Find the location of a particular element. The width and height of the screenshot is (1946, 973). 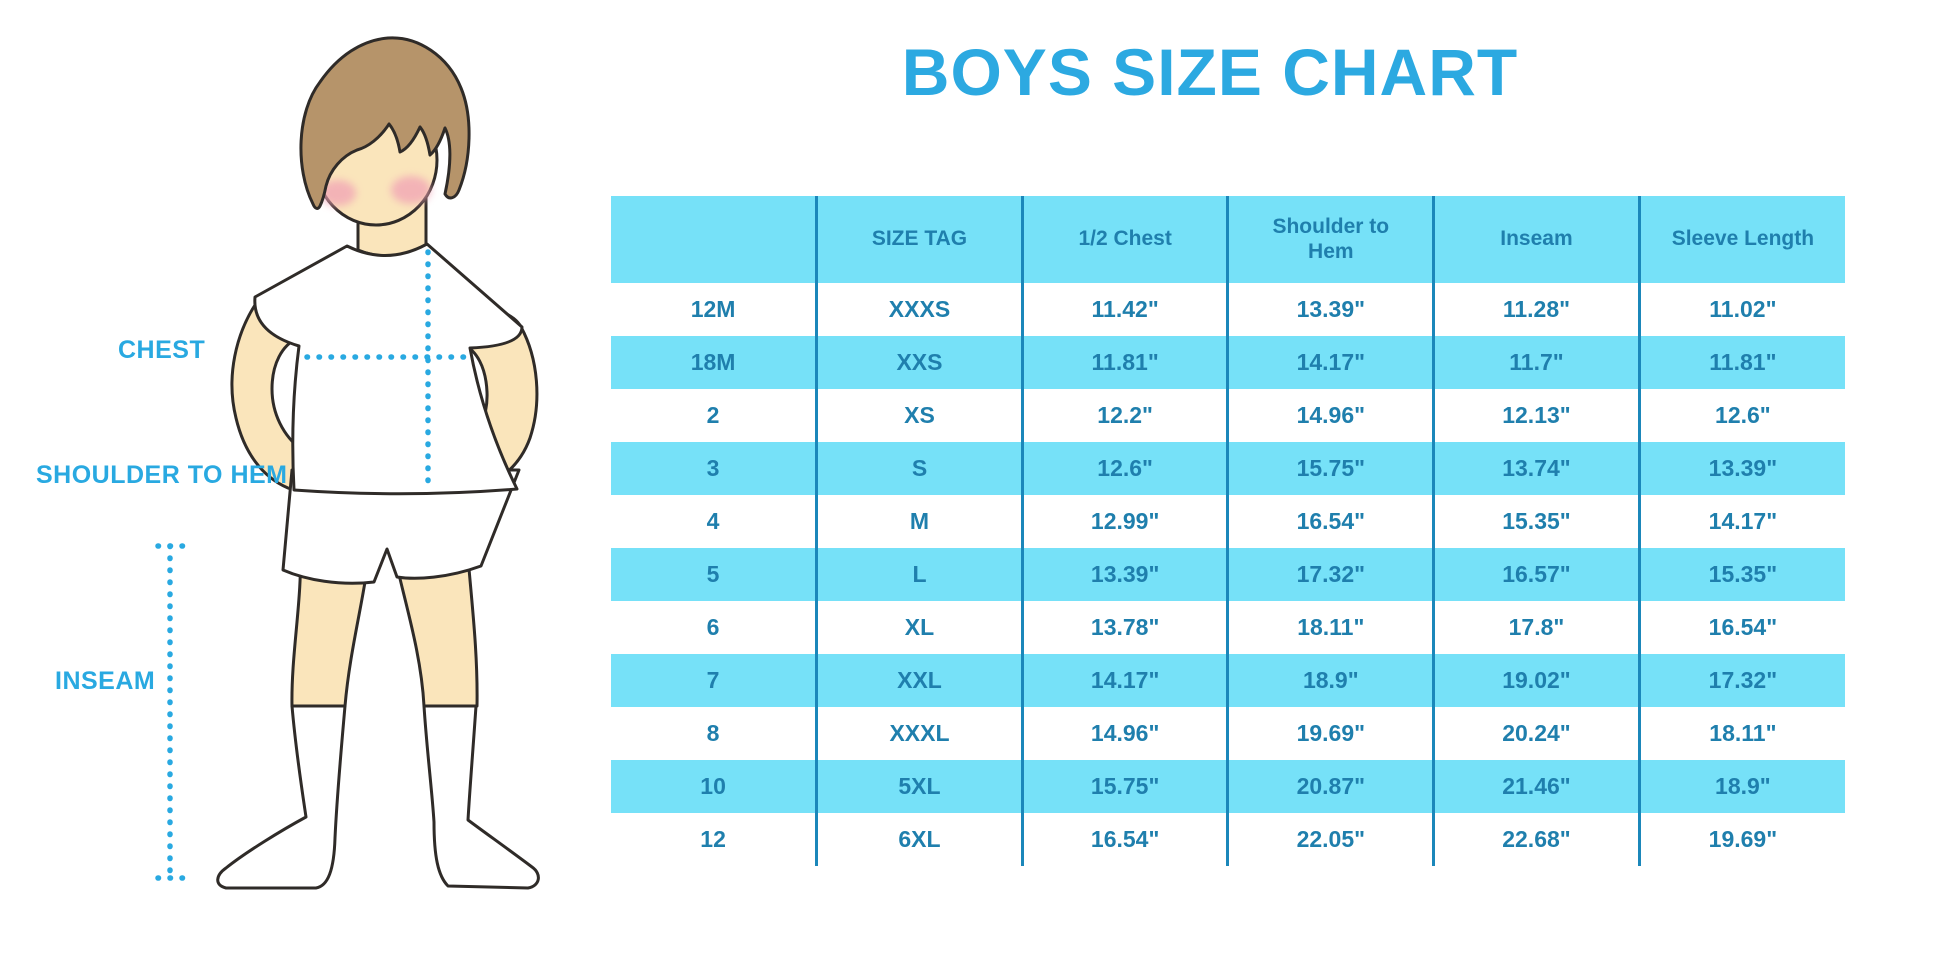

table-cell: 22.68" is located at coordinates (1536, 839).